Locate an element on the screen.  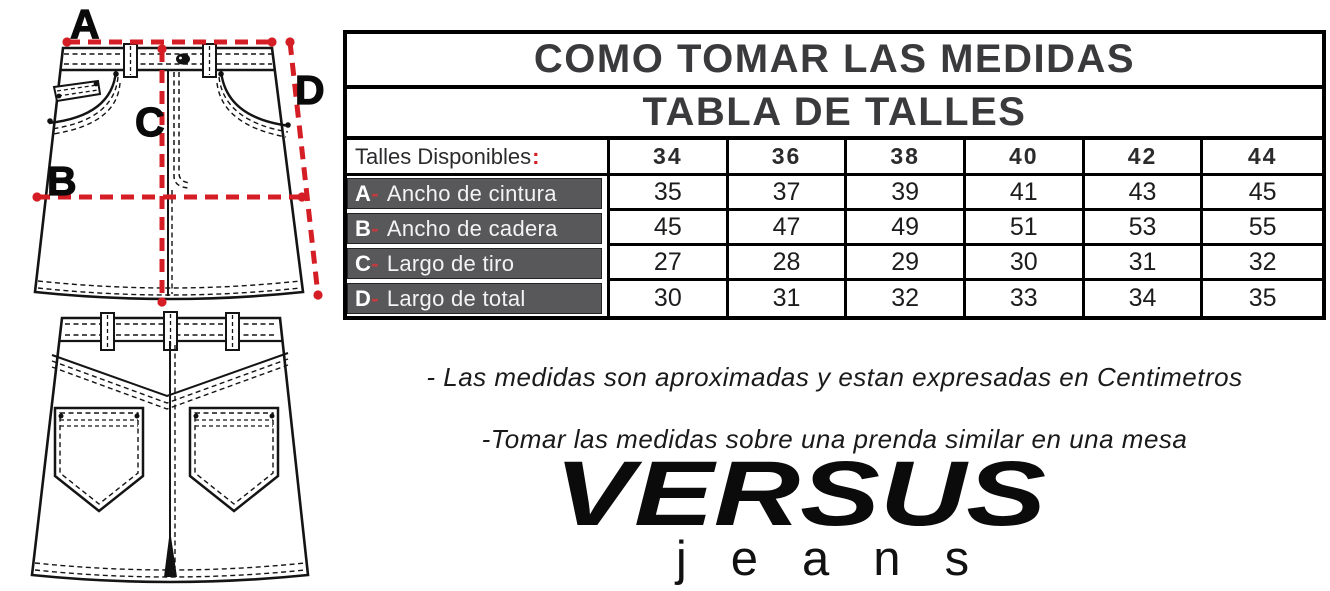
row-label-text: Largo de total is located at coordinates (456, 298).